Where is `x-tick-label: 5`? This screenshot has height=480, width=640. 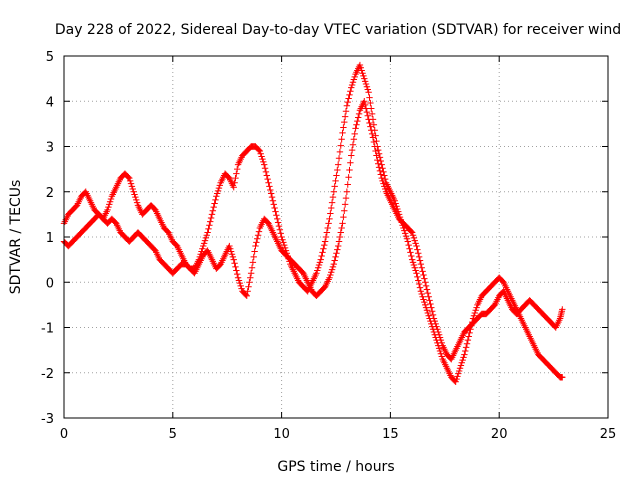 x-tick-label: 5 is located at coordinates (173, 434).